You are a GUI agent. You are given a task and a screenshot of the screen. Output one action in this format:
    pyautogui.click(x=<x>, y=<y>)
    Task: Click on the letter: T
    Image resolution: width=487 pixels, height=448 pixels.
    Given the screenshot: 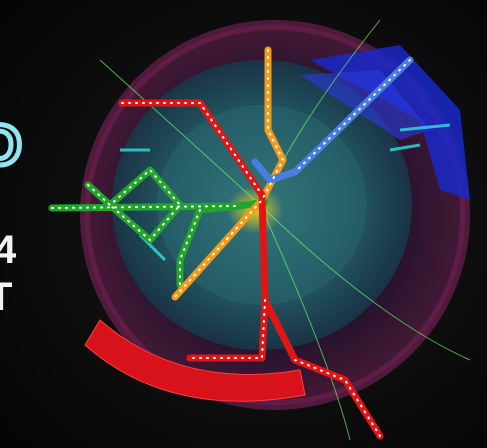 What is the action you would take?
    pyautogui.click(x=6, y=297)
    